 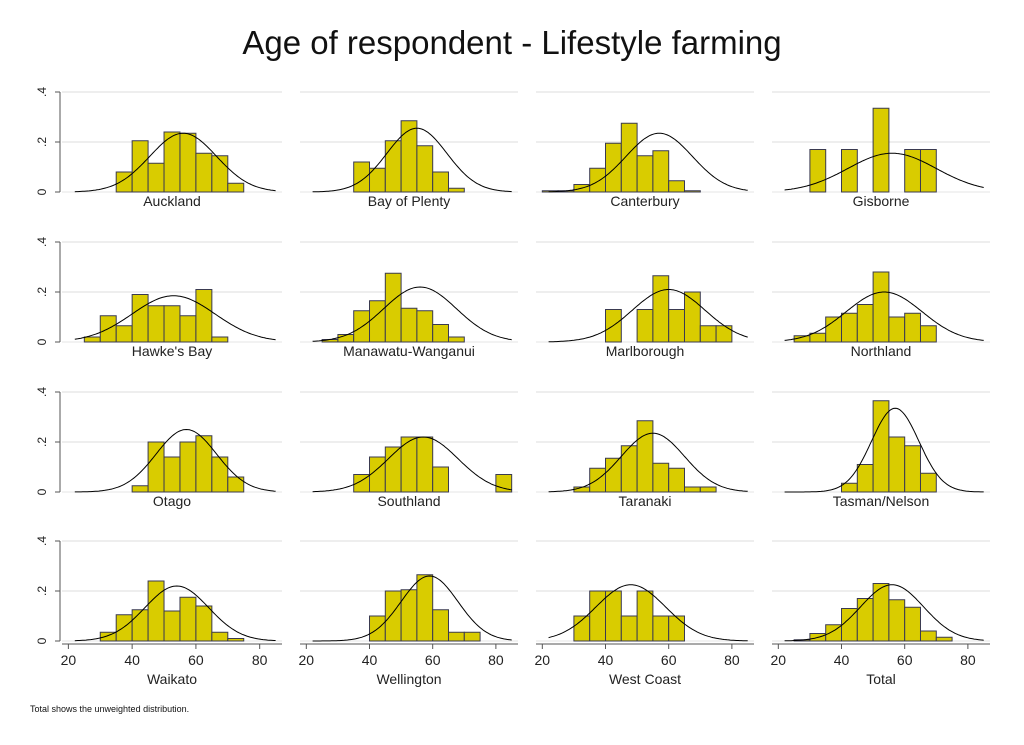 I want to click on panel-label: Auckland, so click(x=172, y=201).